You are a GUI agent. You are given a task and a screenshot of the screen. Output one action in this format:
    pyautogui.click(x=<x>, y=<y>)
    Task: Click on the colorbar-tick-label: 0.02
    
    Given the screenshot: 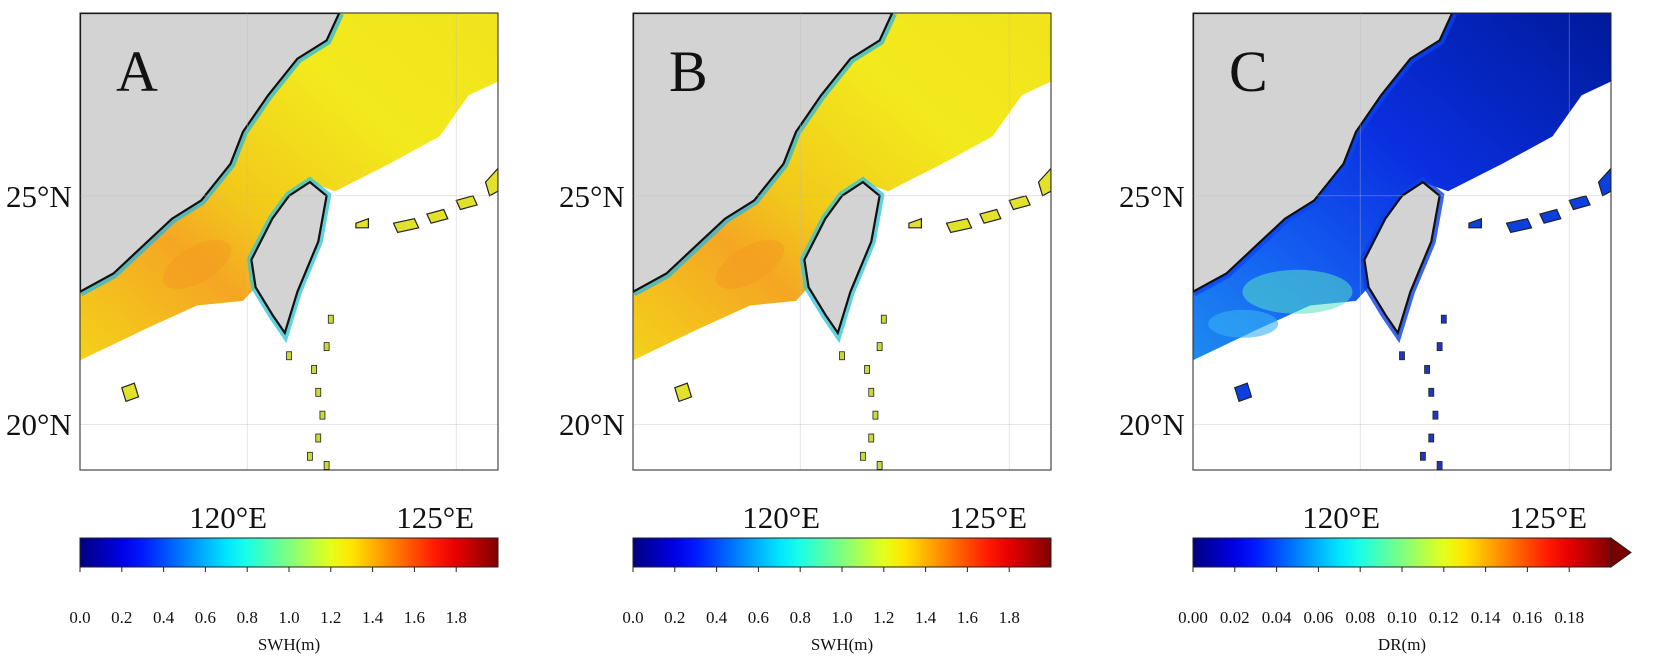 What is the action you would take?
    pyautogui.click(x=1234, y=617)
    